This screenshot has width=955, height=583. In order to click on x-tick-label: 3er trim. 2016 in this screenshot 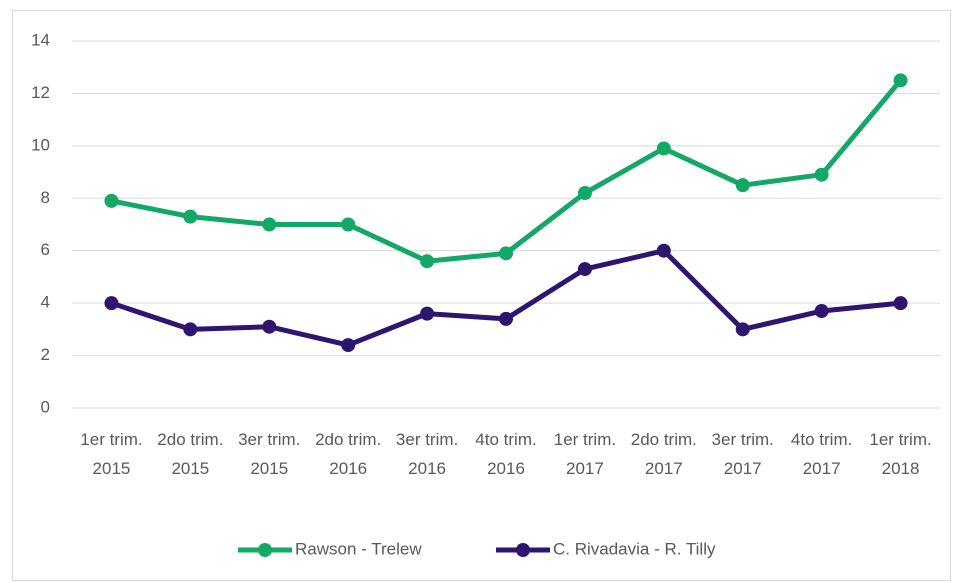, I will do `click(427, 454)`.